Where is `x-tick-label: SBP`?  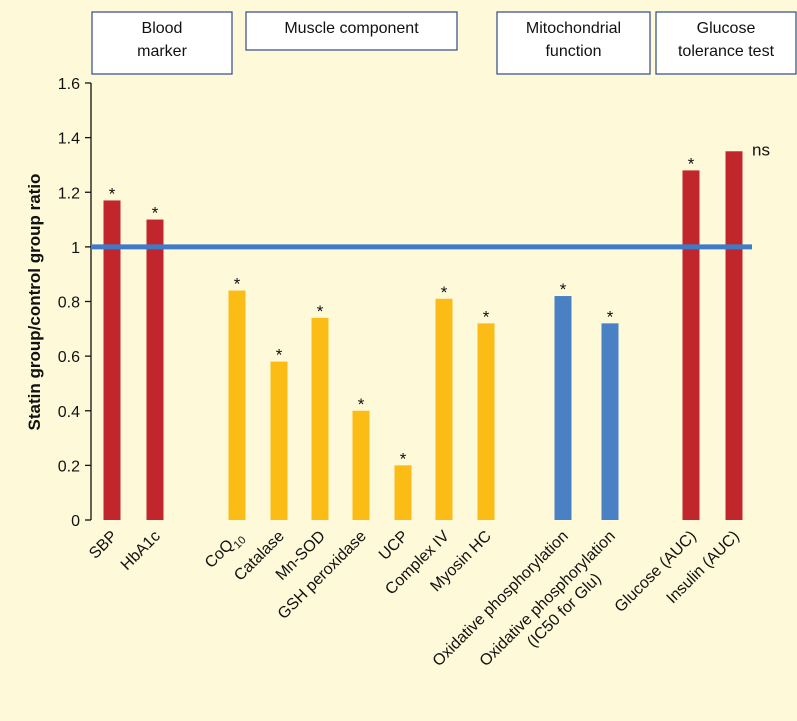 x-tick-label: SBP is located at coordinates (103, 545).